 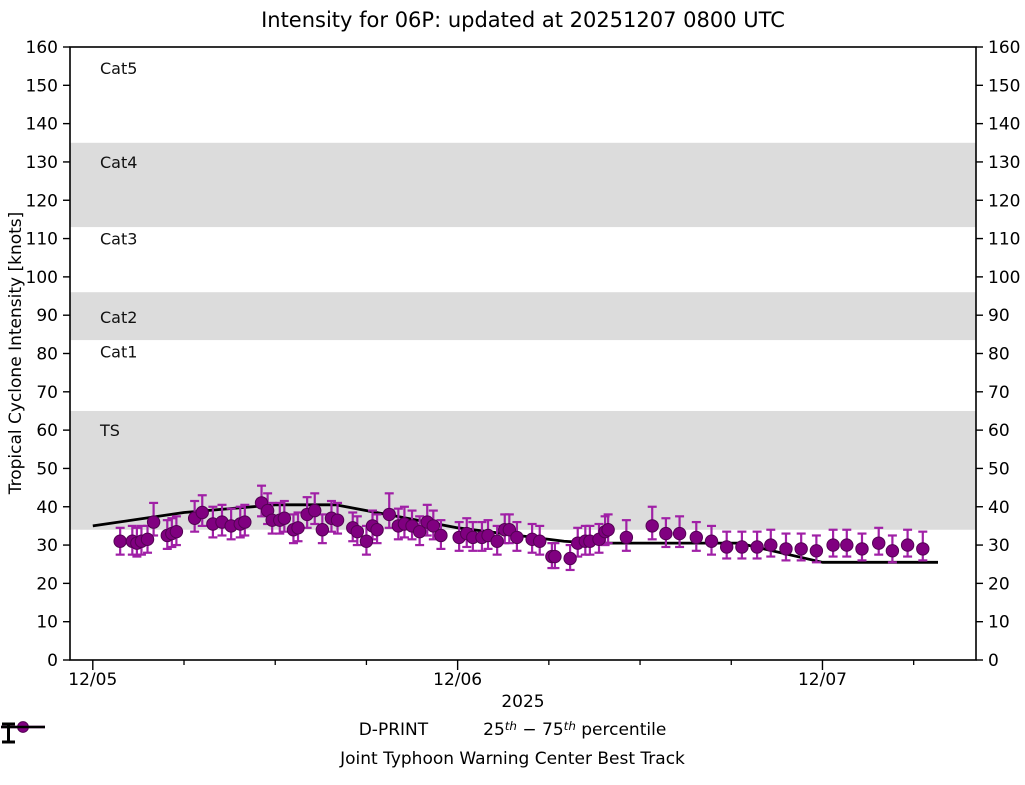 What do you see at coordinates (1004, 86) in the screenshot?
I see `y-tick-label-right: 150` at bounding box center [1004, 86].